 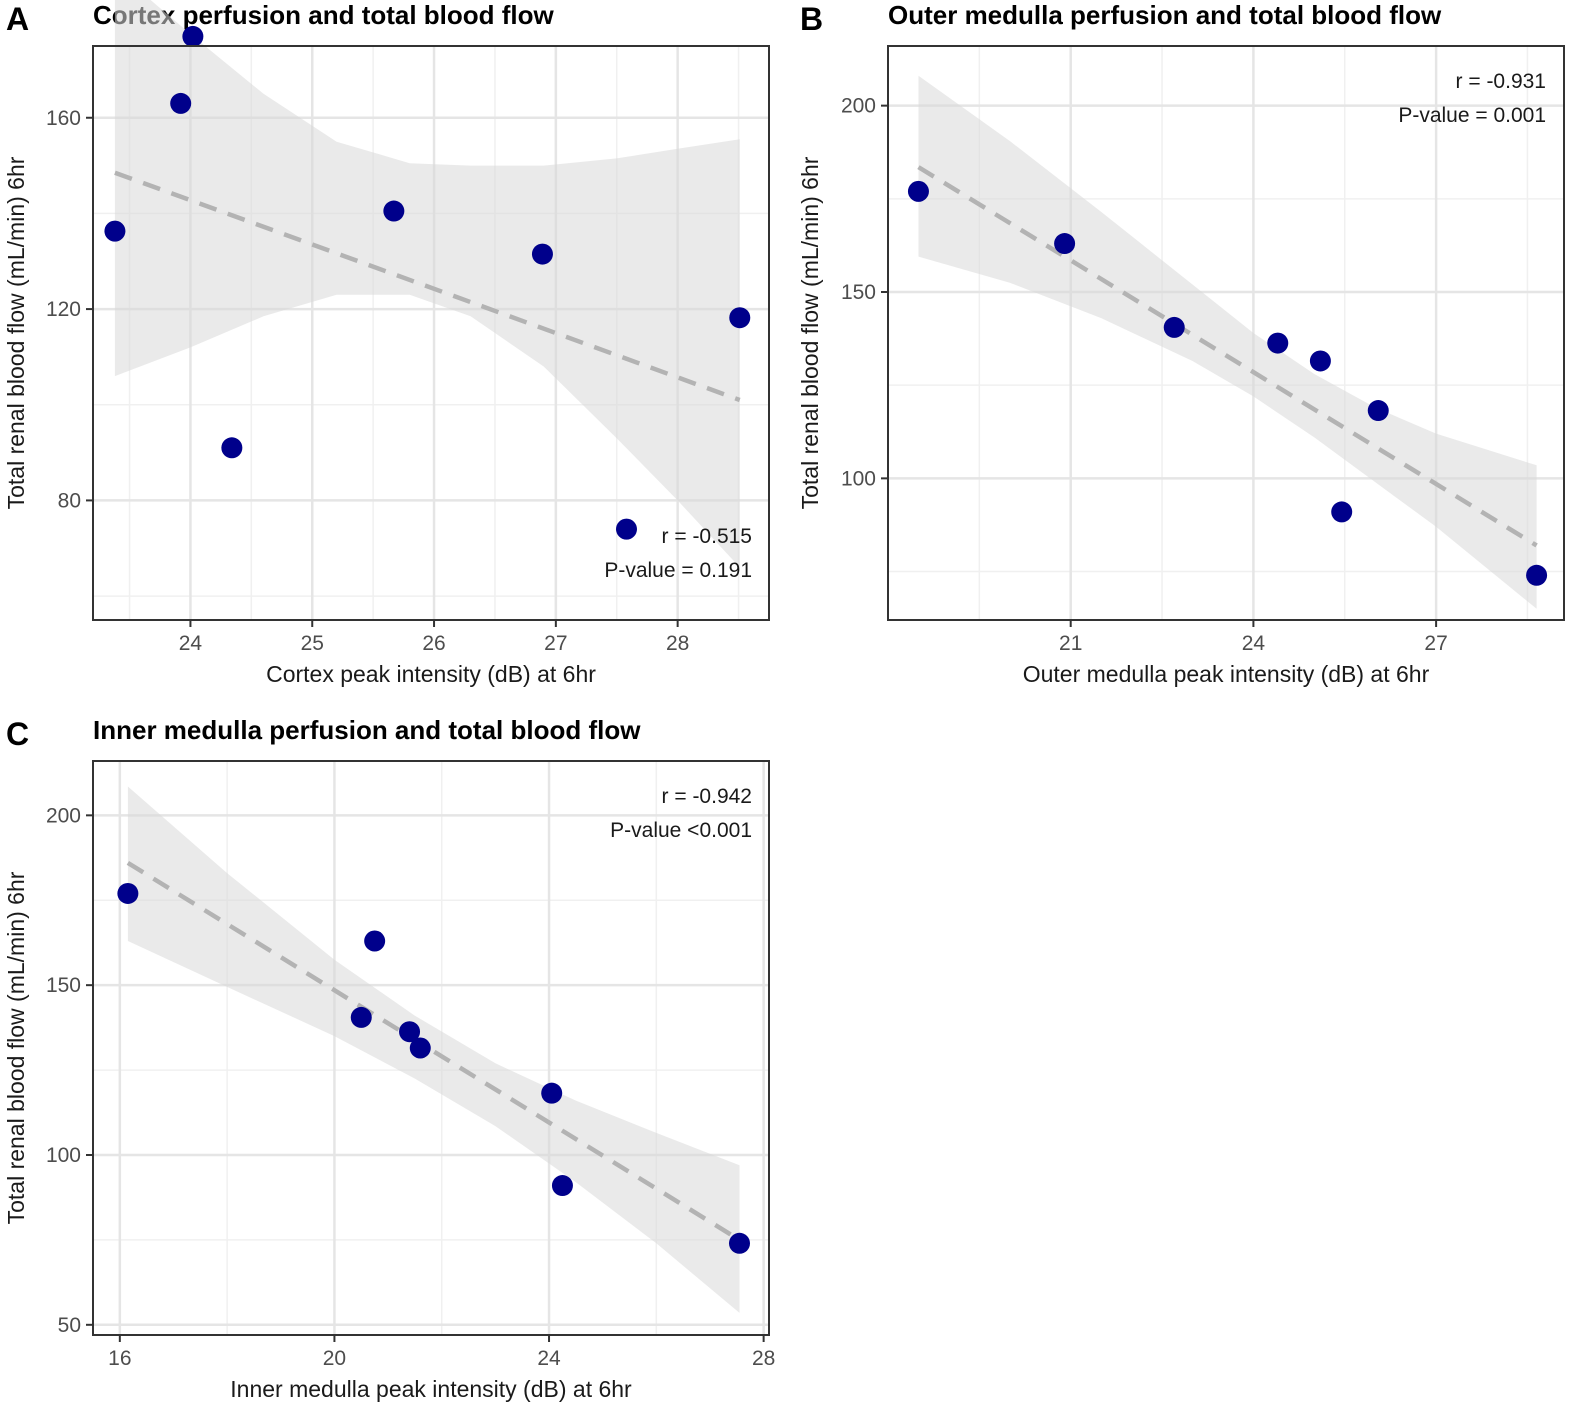 What do you see at coordinates (431, 674) in the screenshot?
I see `panel-a-x-axis-title: Cortex peak intensity (dB) at 6hr` at bounding box center [431, 674].